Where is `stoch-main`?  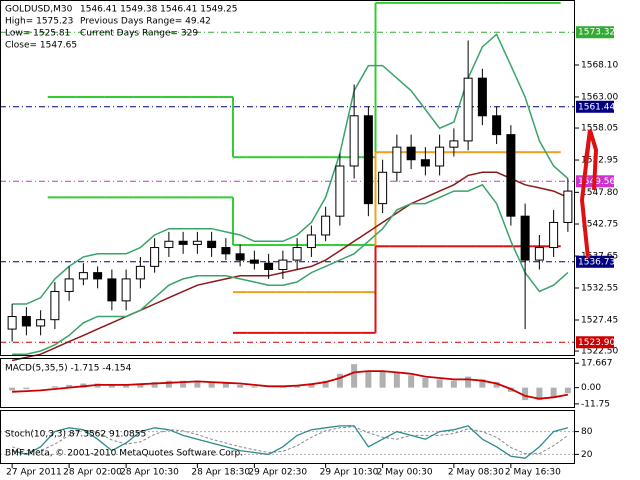 stoch-main is located at coordinates (290, 442).